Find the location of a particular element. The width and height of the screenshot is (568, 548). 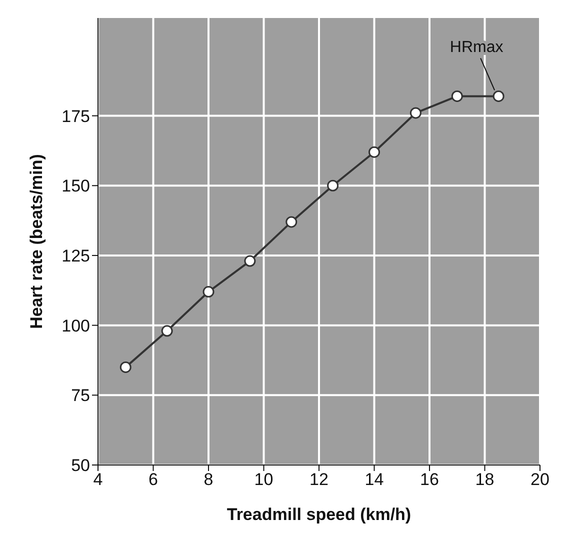

x-tick-label: 18 is located at coordinates (484, 480).